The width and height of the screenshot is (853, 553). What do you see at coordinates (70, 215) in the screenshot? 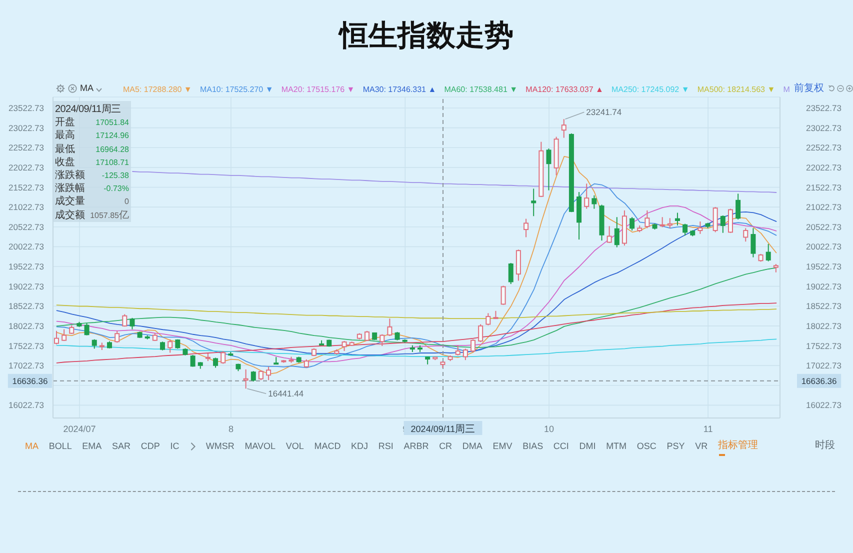
I see `annotation: 成交额` at bounding box center [70, 215].